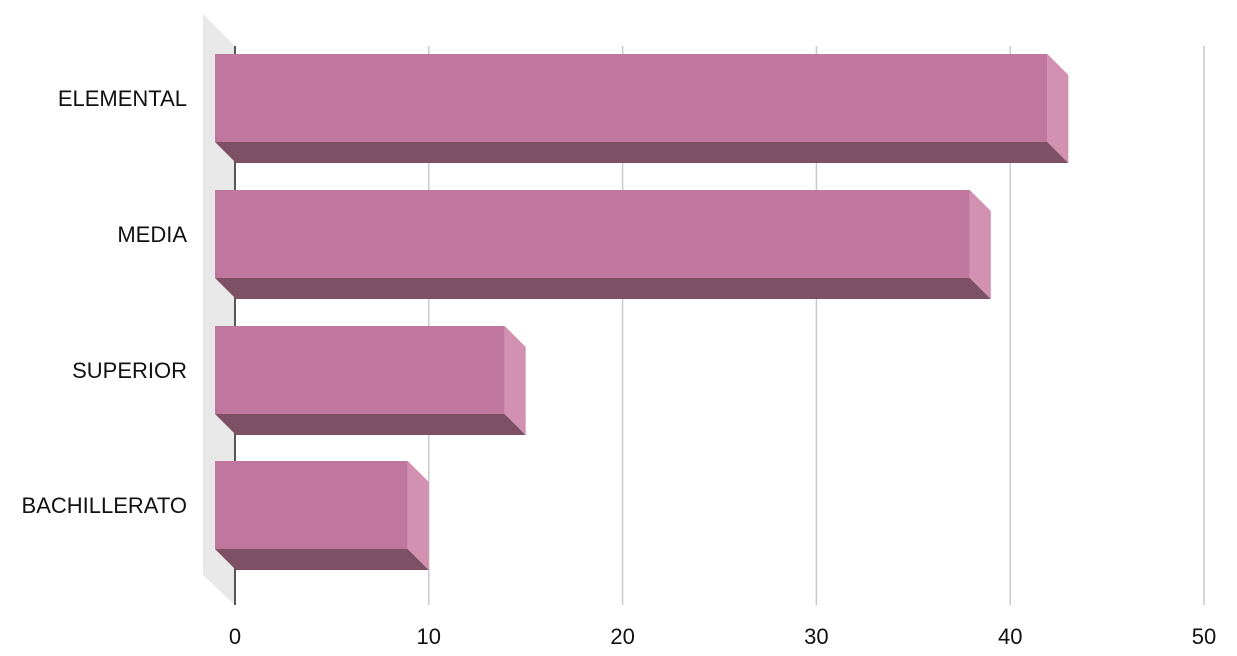 Image resolution: width=1237 pixels, height=656 pixels. What do you see at coordinates (722, 636) in the screenshot?
I see `x-axis-tick-labels: 0 10 20 30 40 50` at bounding box center [722, 636].